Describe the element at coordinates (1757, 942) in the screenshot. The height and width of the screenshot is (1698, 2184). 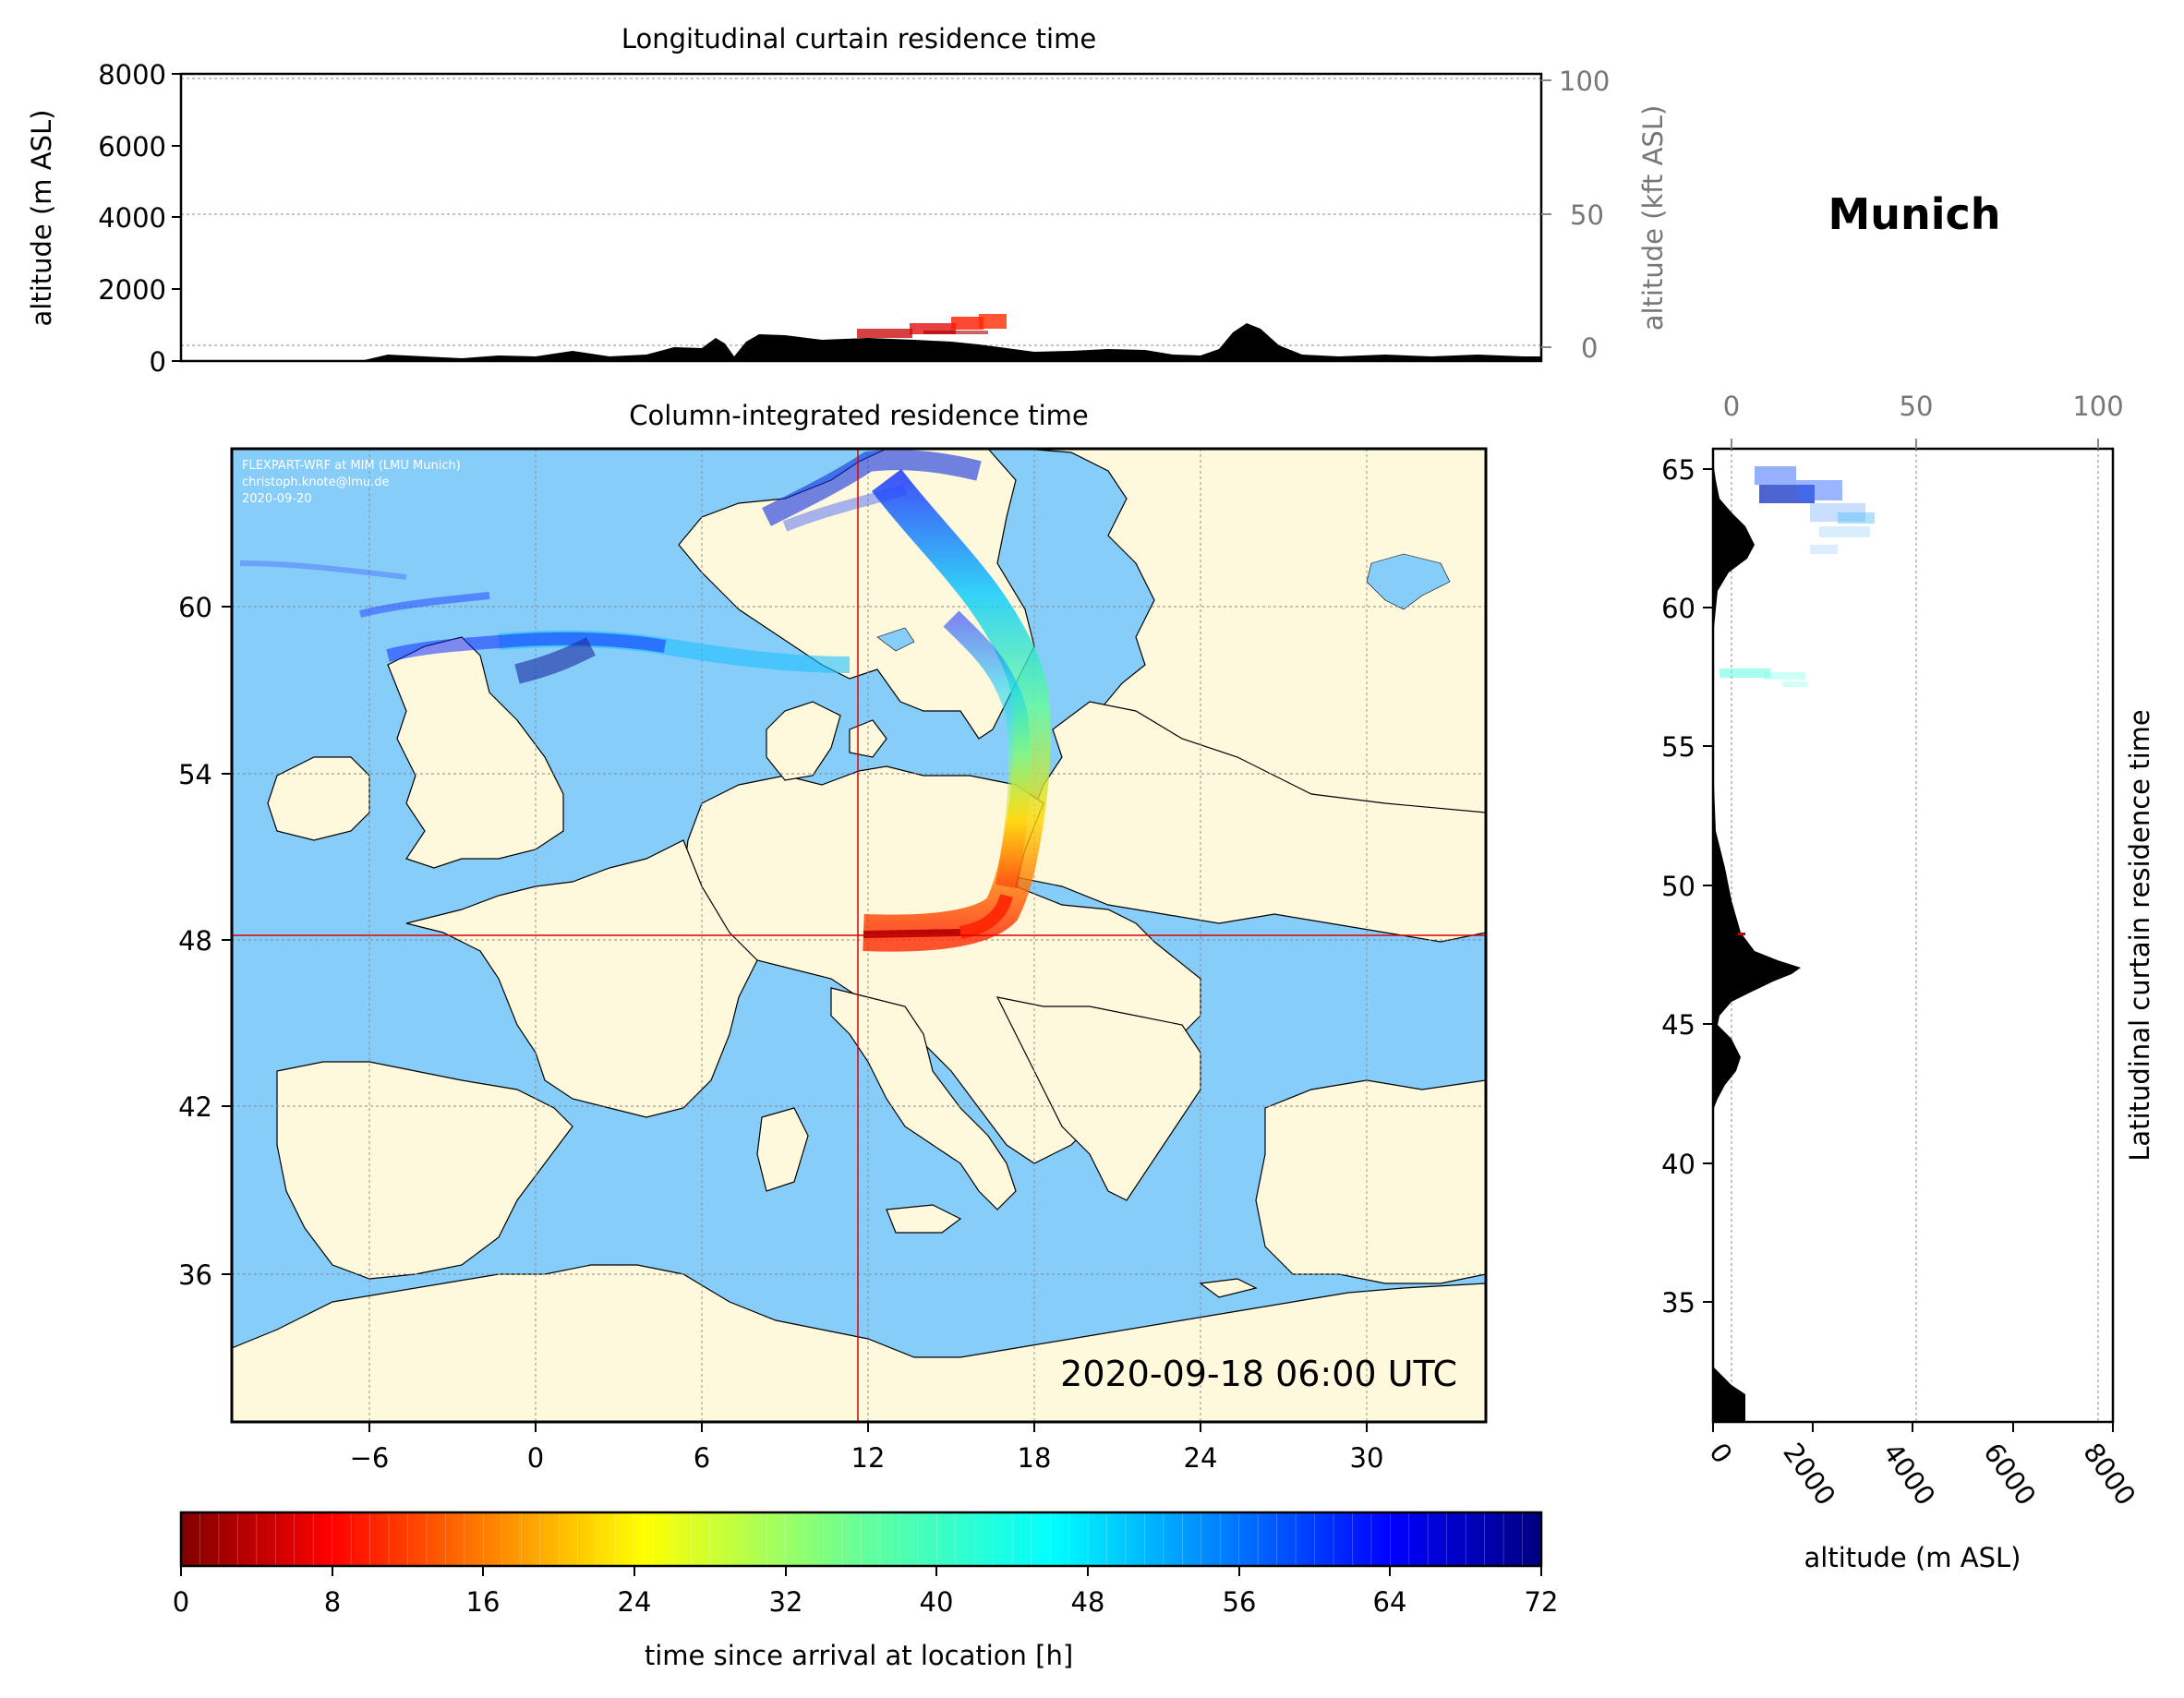
I see `latitudinal-terrain` at that location.